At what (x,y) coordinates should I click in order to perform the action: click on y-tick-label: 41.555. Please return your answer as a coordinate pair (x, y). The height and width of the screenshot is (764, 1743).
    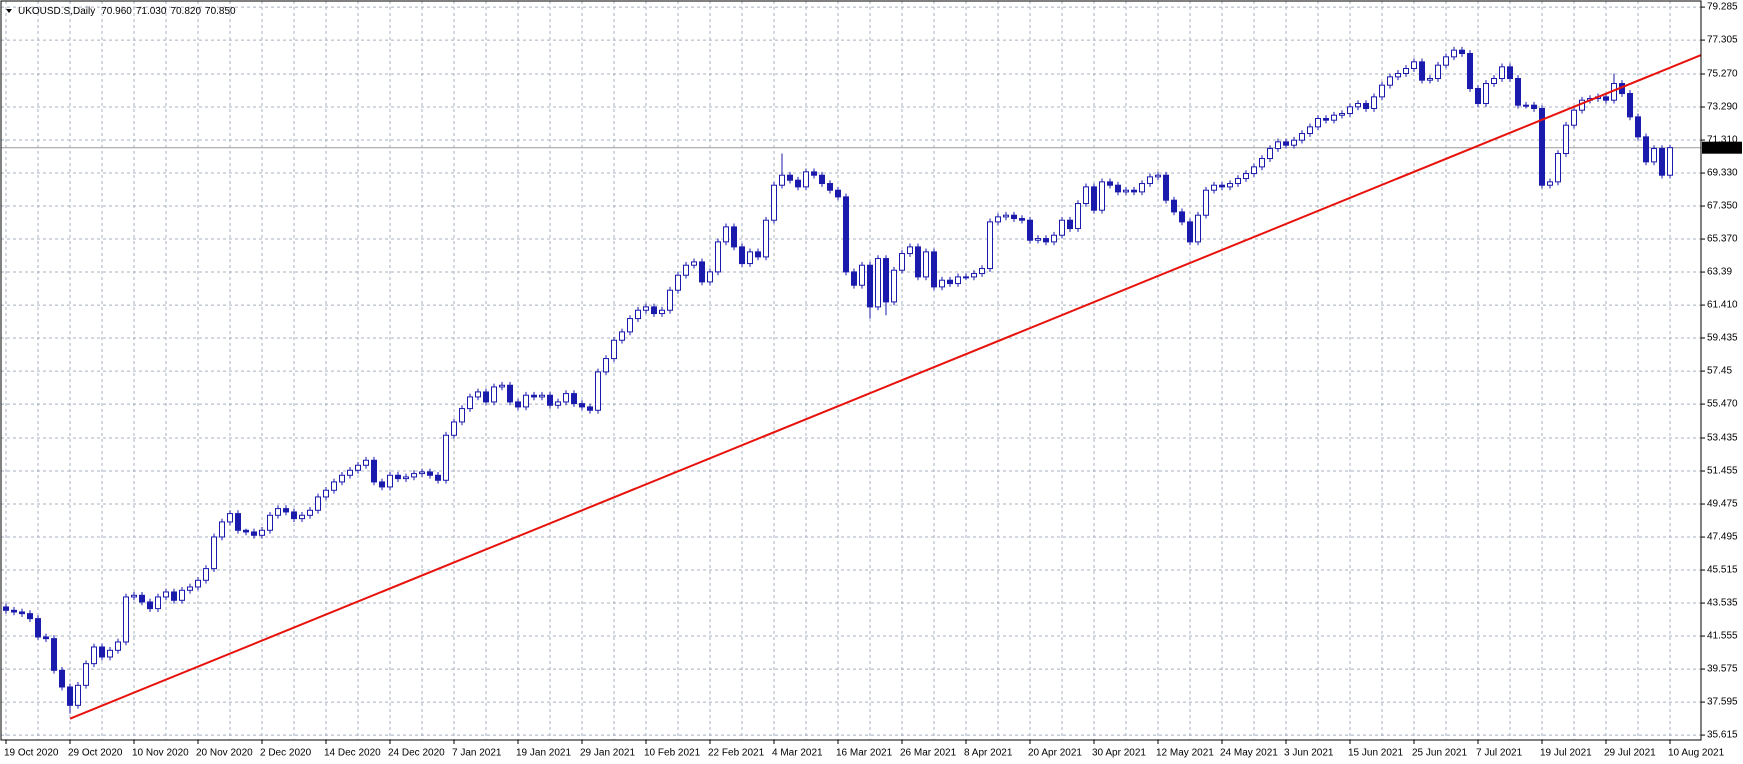
    Looking at the image, I should click on (1722, 636).